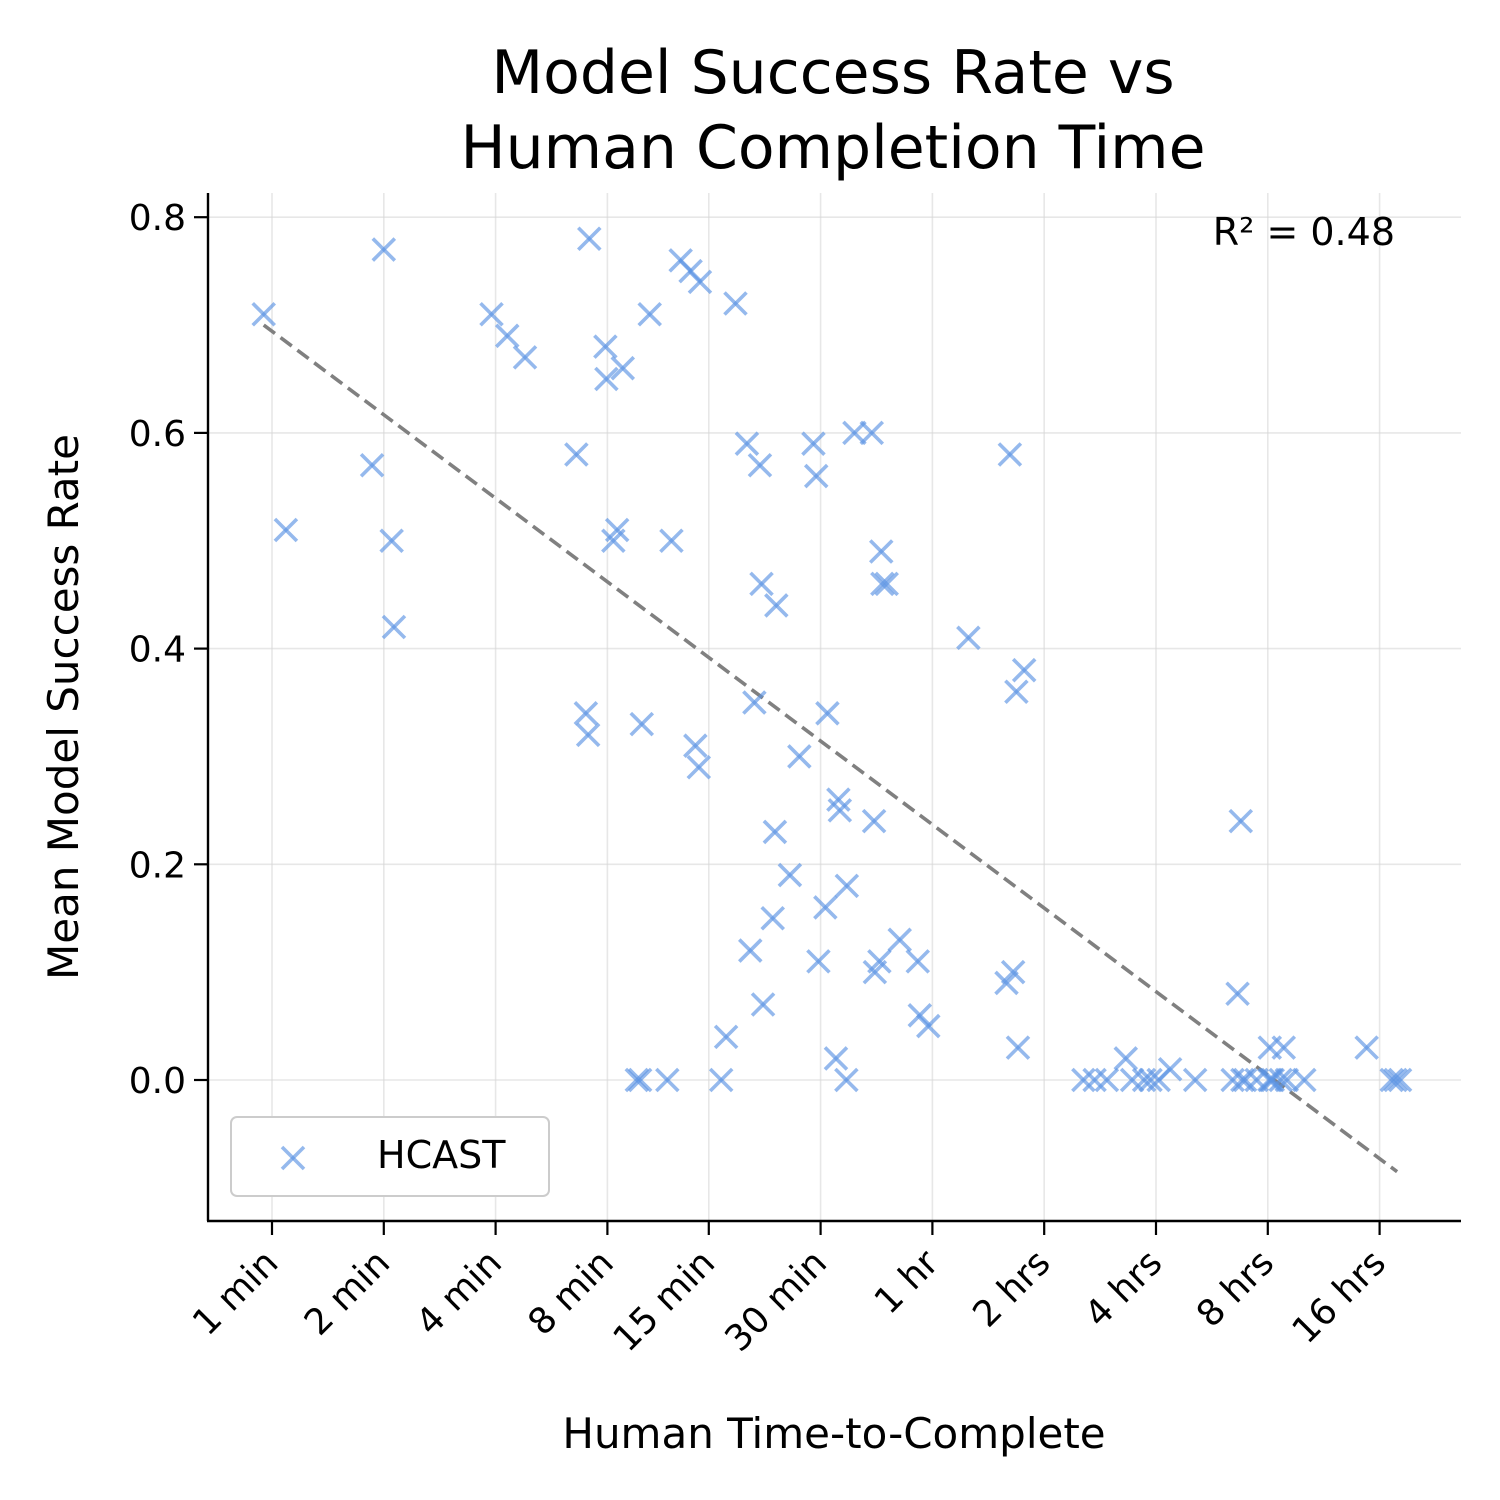 The image size is (1500, 1500). What do you see at coordinates (157, 650) in the screenshot?
I see `y-tick-label: 0.4` at bounding box center [157, 650].